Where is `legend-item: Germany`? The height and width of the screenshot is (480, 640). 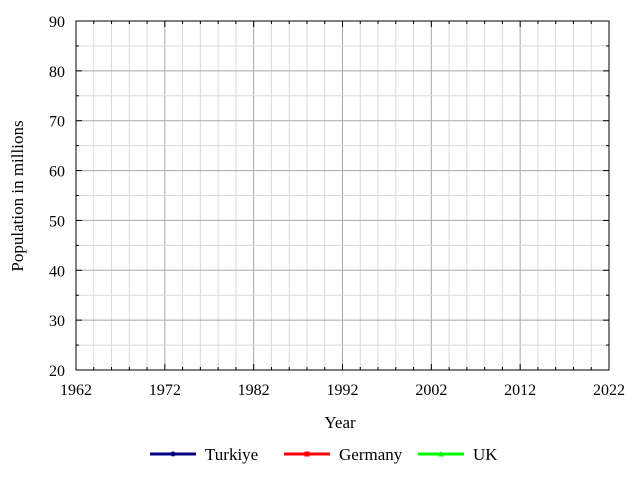
legend-item: Germany is located at coordinates (343, 454).